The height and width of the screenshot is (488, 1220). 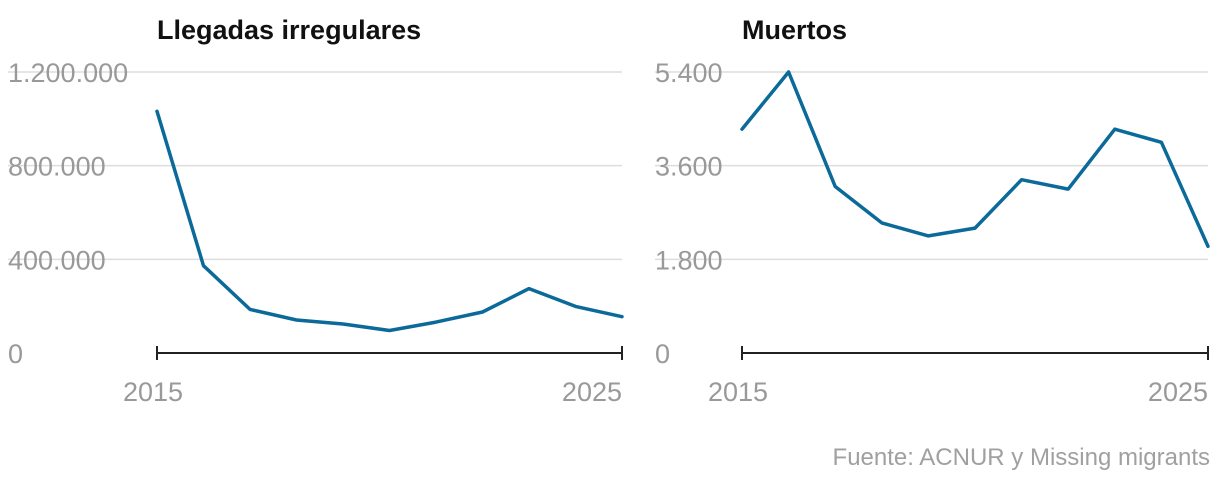 I want to click on chart-title: Muertos, so click(x=794, y=30).